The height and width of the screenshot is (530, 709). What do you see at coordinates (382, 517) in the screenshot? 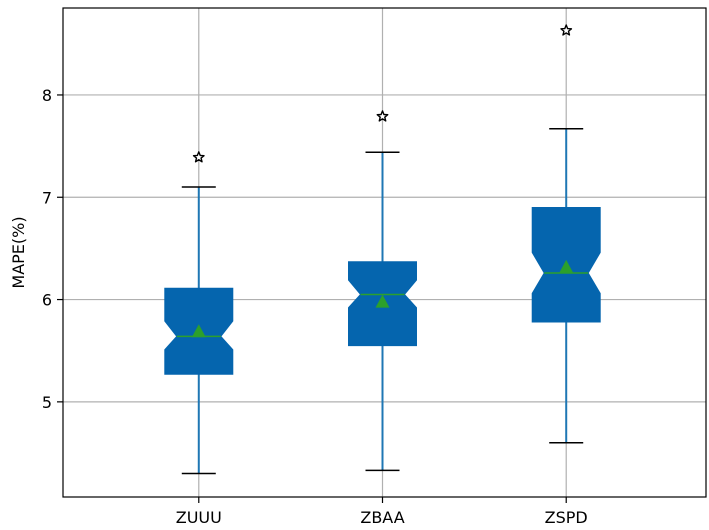
I see `x-tick-label: ZBAA` at bounding box center [382, 517].